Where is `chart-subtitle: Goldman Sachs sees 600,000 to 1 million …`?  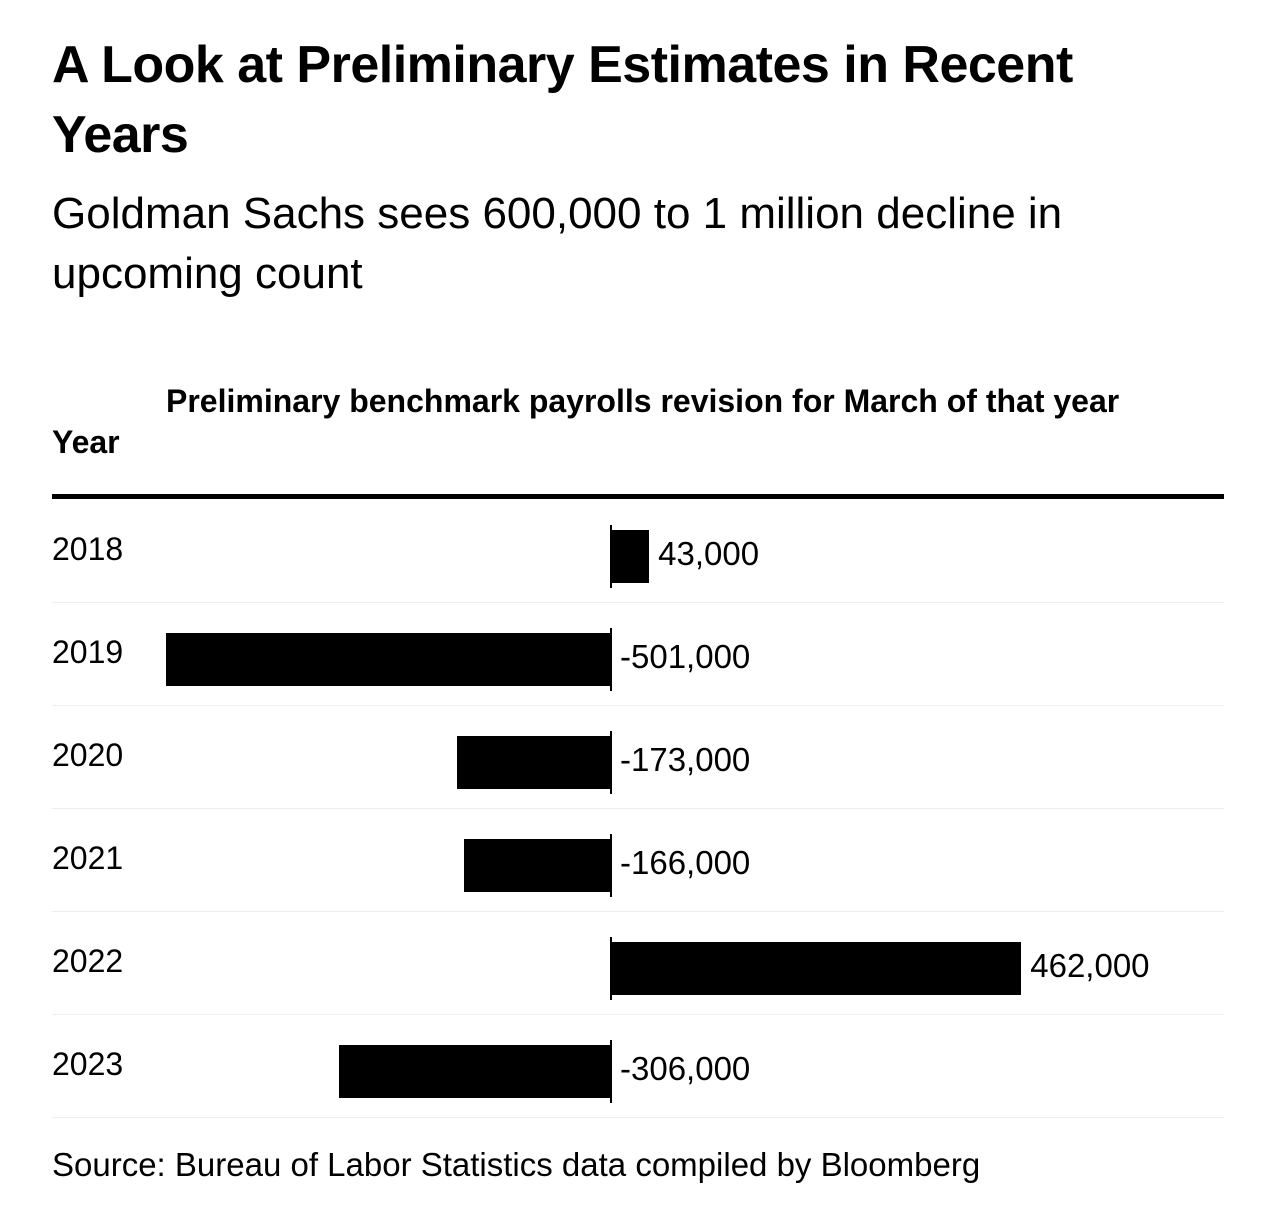 chart-subtitle: Goldman Sachs sees 600,000 to 1 million … is located at coordinates (557, 243).